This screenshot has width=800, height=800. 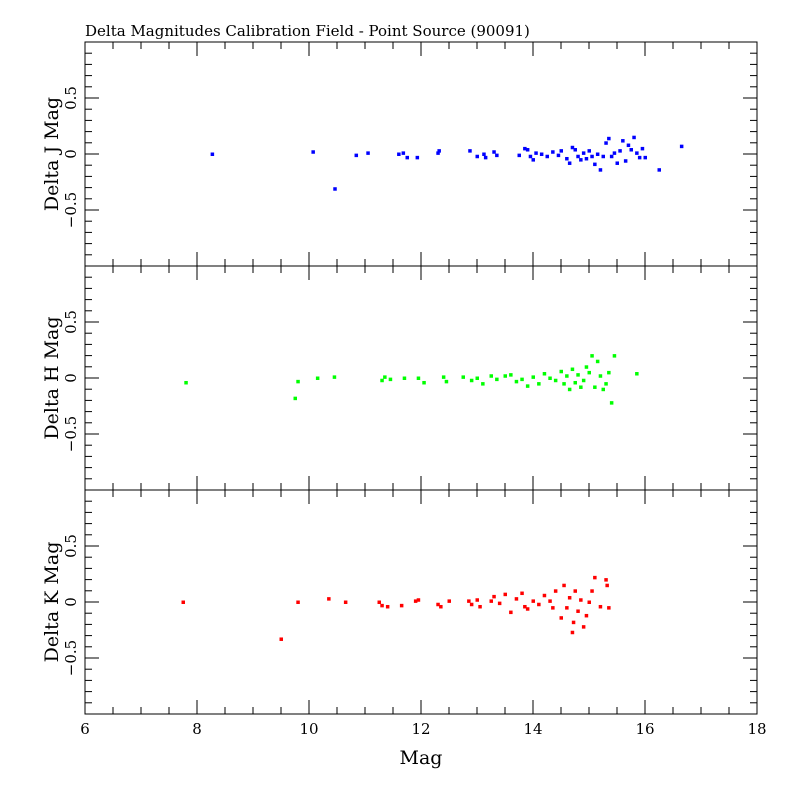 What do you see at coordinates (85, 729) in the screenshot?
I see `x-tick-label: 6` at bounding box center [85, 729].